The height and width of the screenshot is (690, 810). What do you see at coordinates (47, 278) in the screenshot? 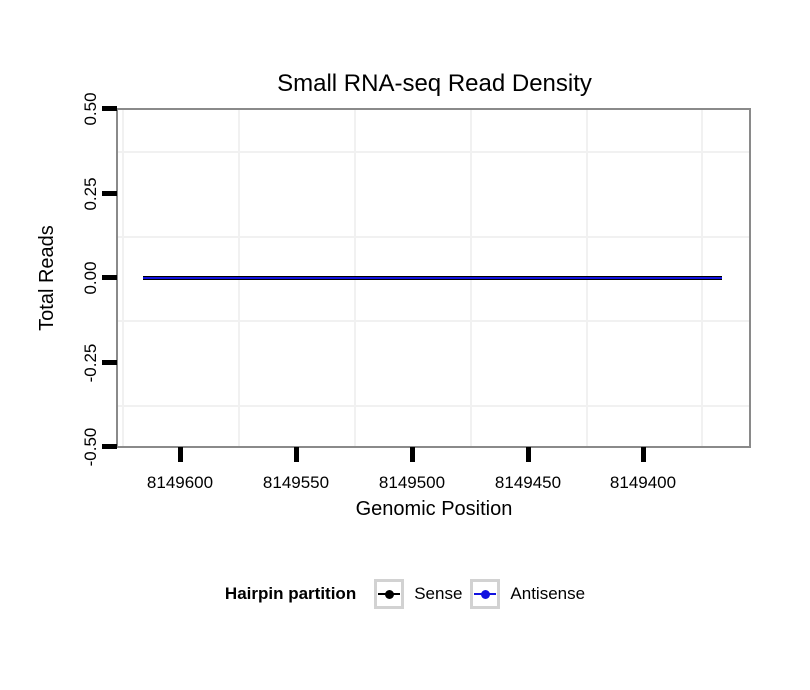
I see `y-axis-title: Total Reads` at bounding box center [47, 278].